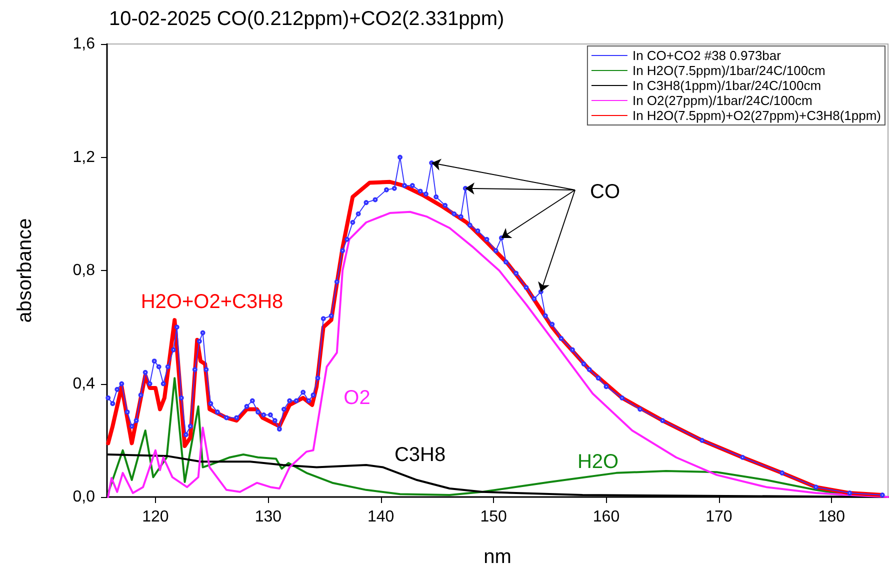 The width and height of the screenshot is (889, 580). What do you see at coordinates (84, 497) in the screenshot?
I see `y-tick-label: 0,0` at bounding box center [84, 497].